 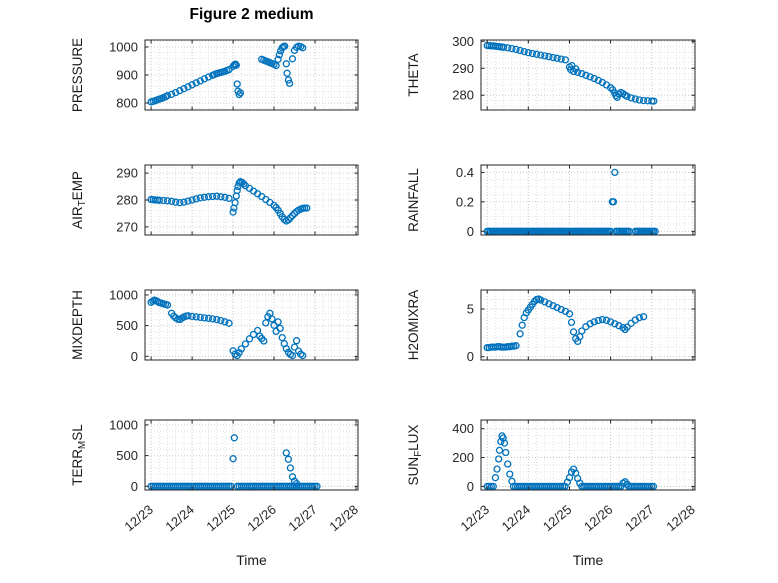 I want to click on subplot-h2omixra: 0 5 H2OMIXRA, so click(x=551, y=329).